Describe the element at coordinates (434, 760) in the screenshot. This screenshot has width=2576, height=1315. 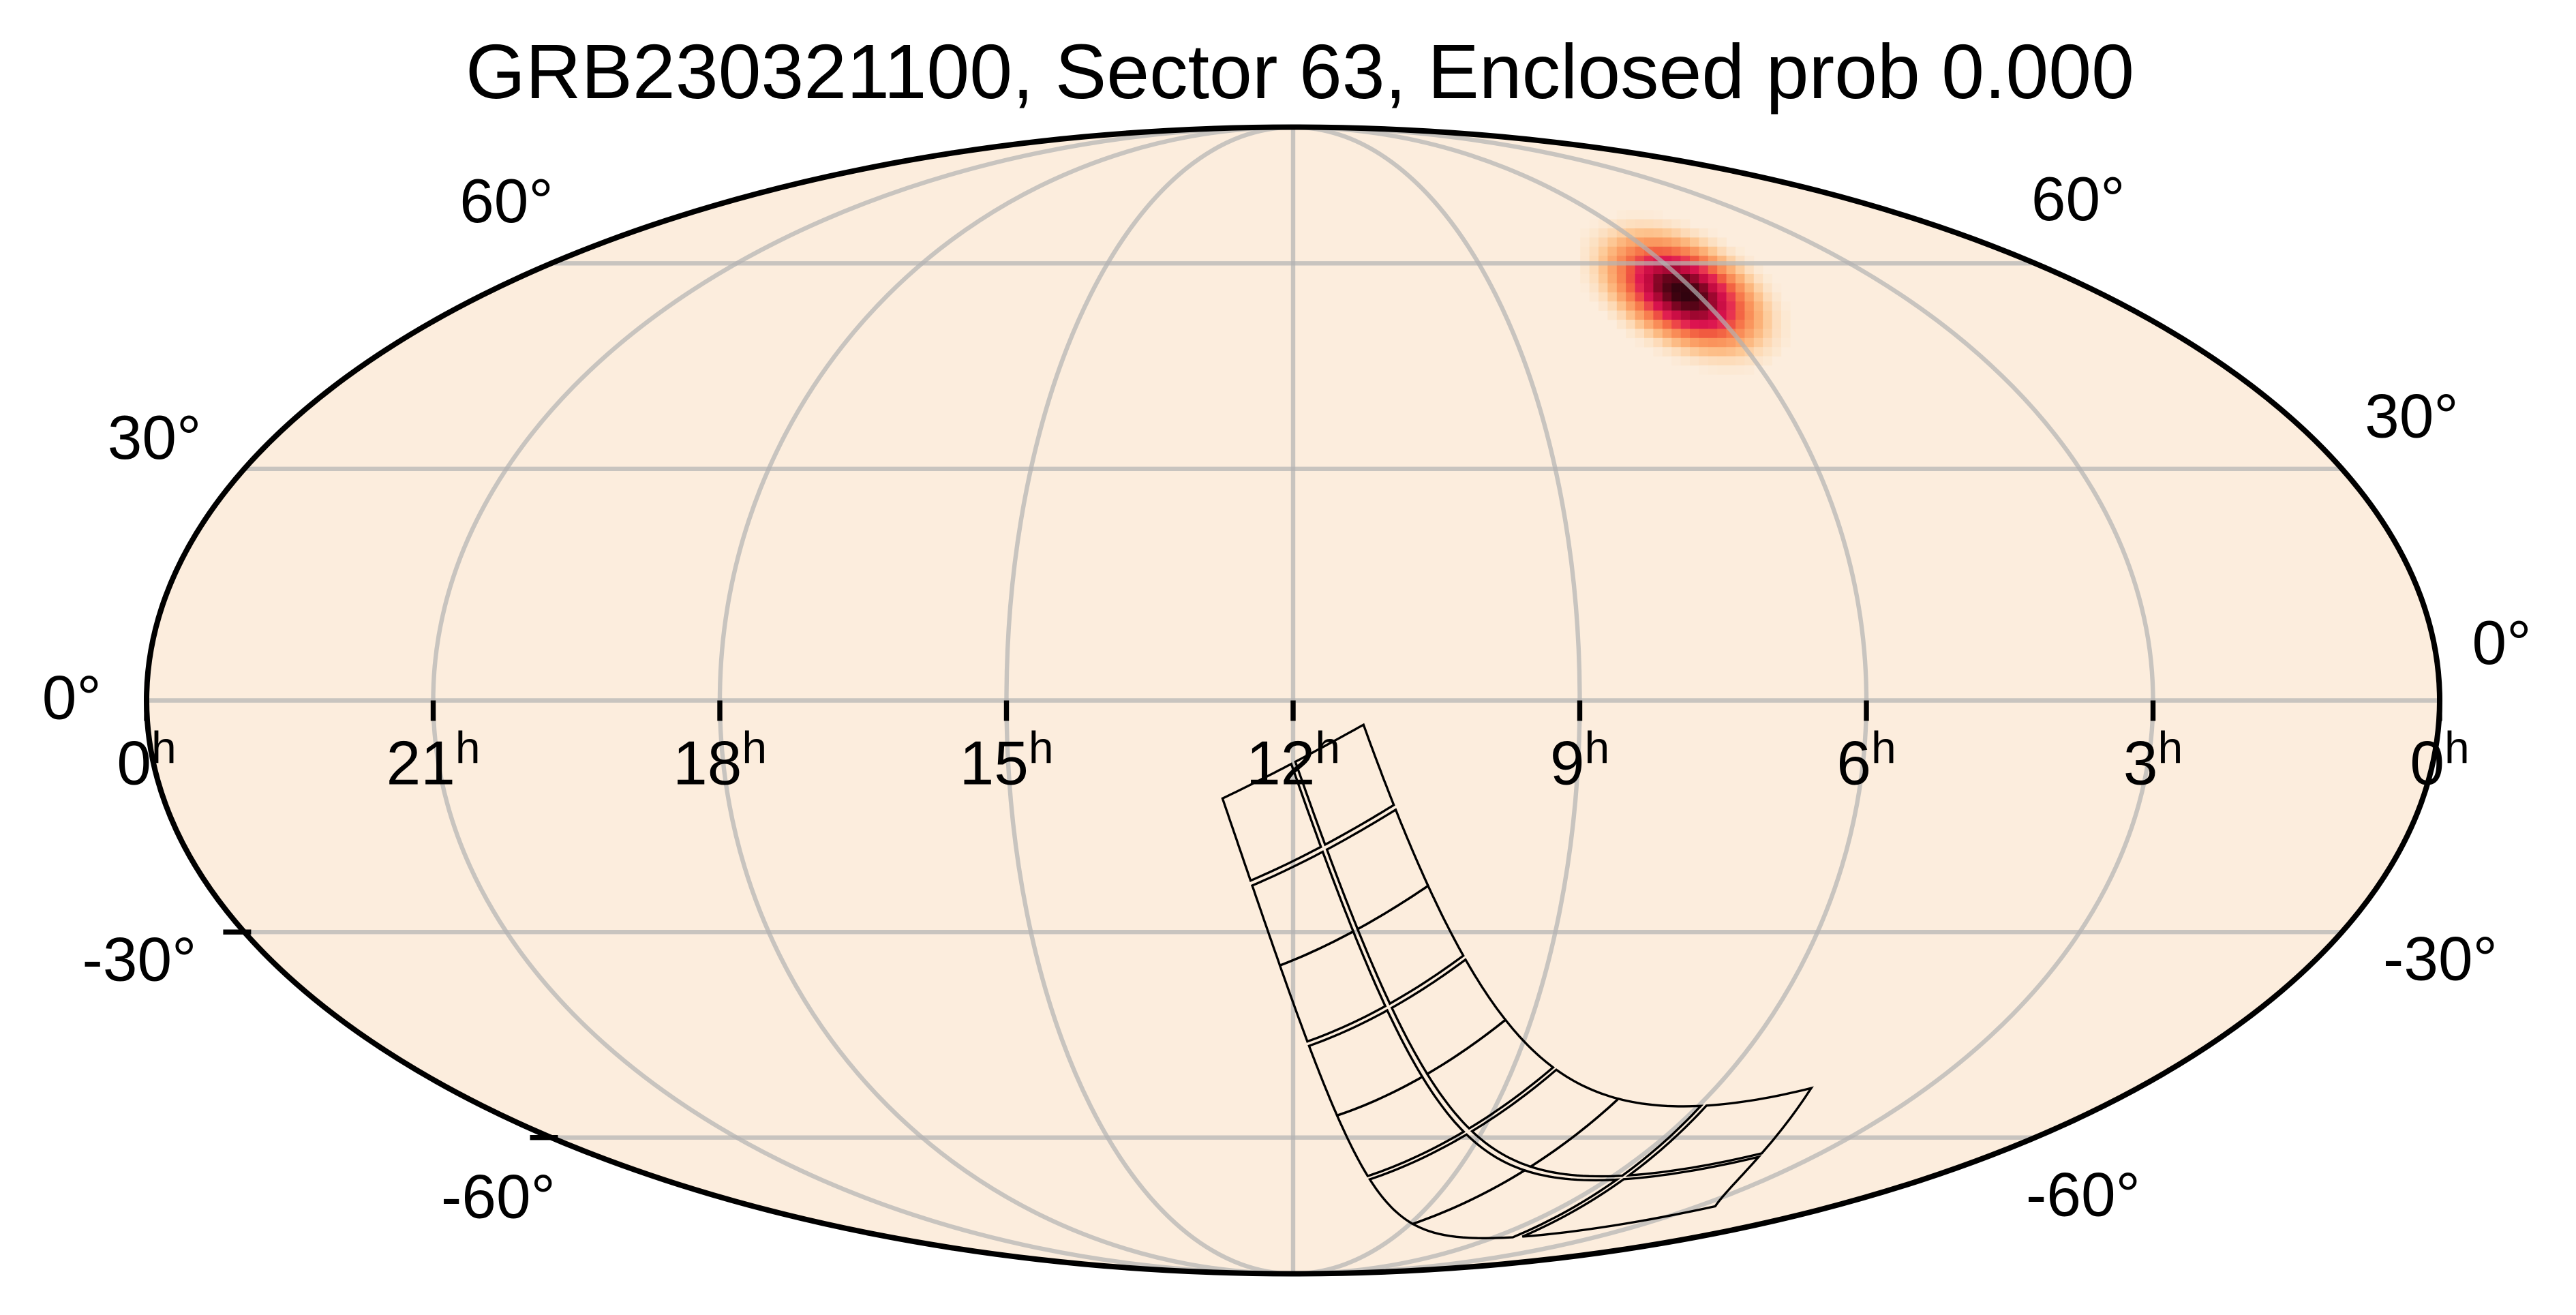
I see `svg-text: 21h` at that location.